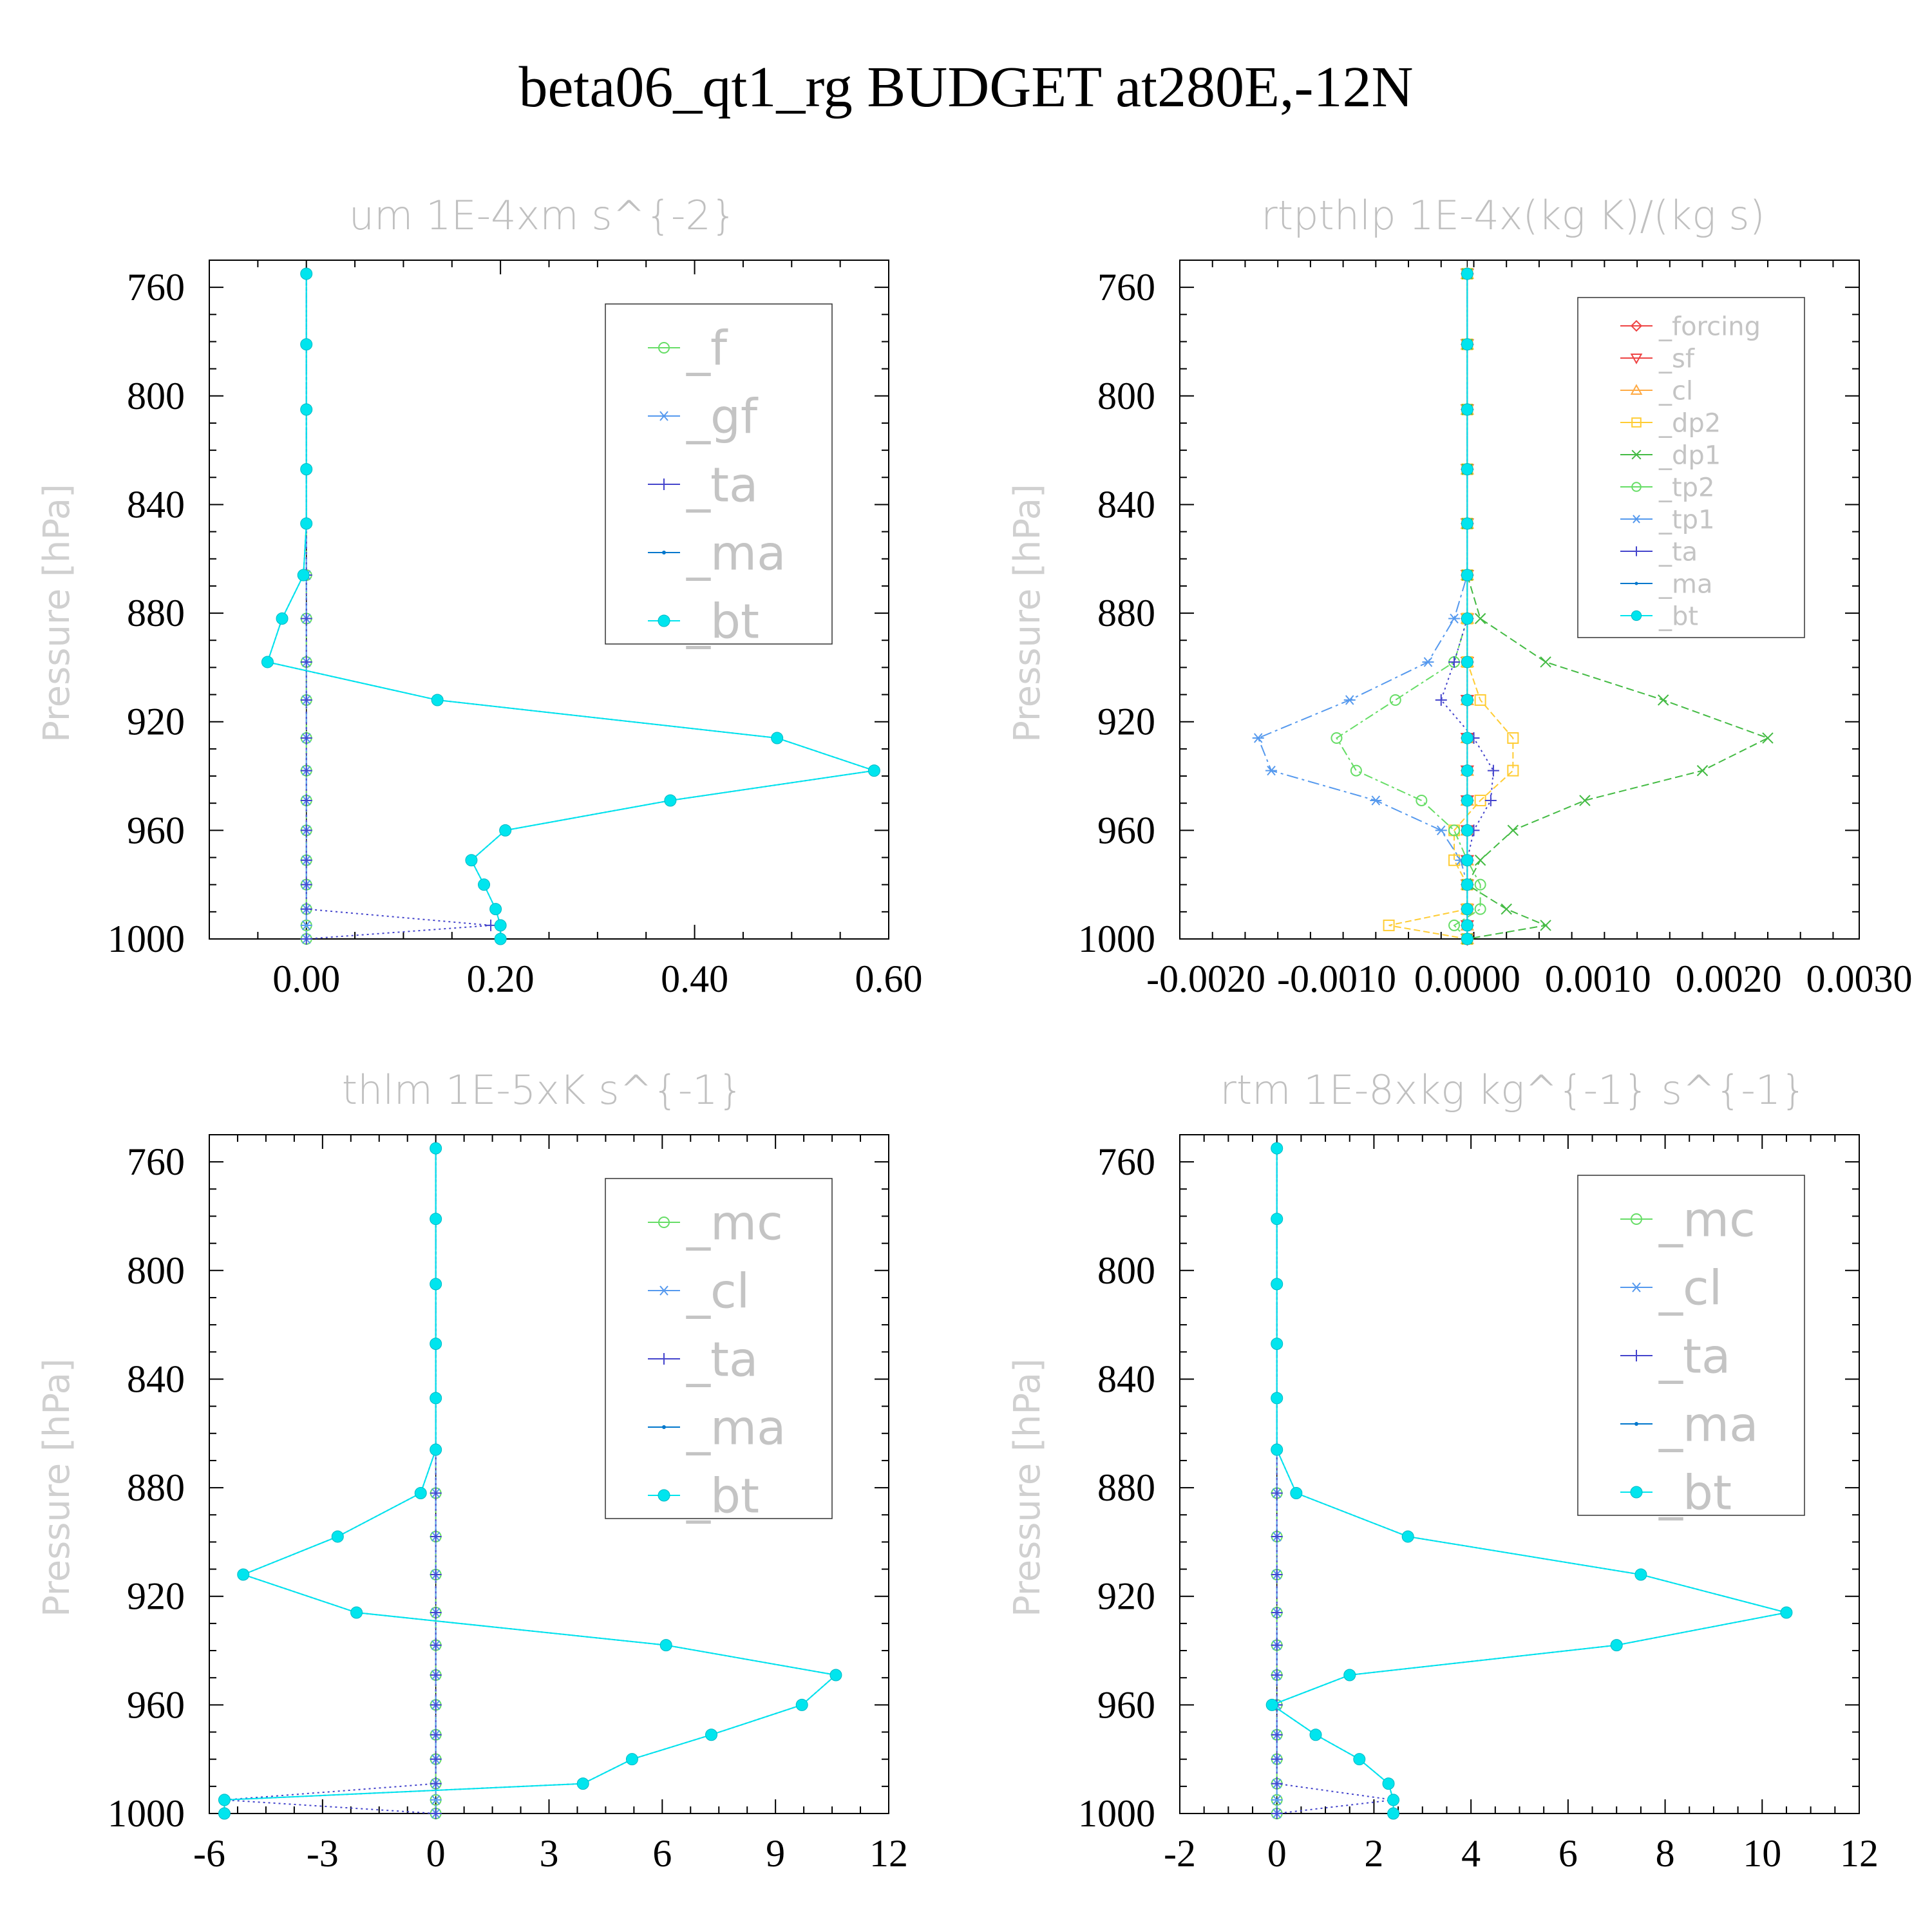 The width and height of the screenshot is (1932, 1932). What do you see at coordinates (209, 1853) in the screenshot?
I see `x-tick-label: -6` at bounding box center [209, 1853].